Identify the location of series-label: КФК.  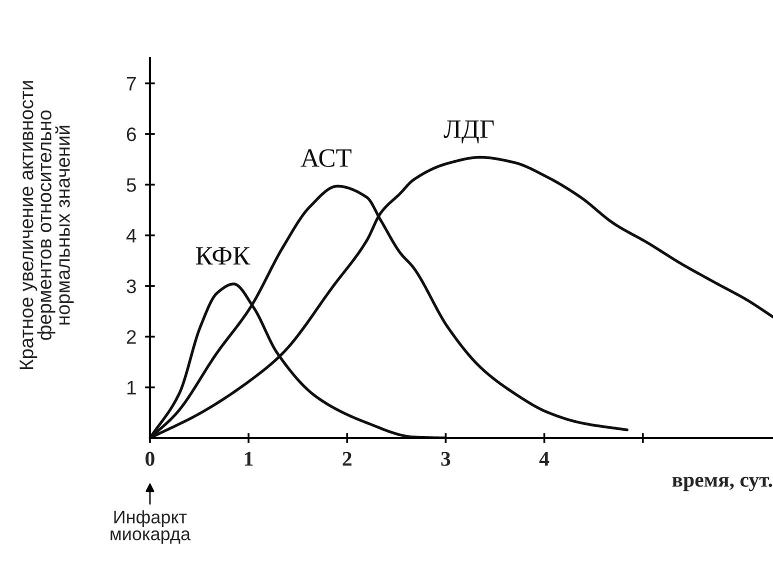
(223, 255).